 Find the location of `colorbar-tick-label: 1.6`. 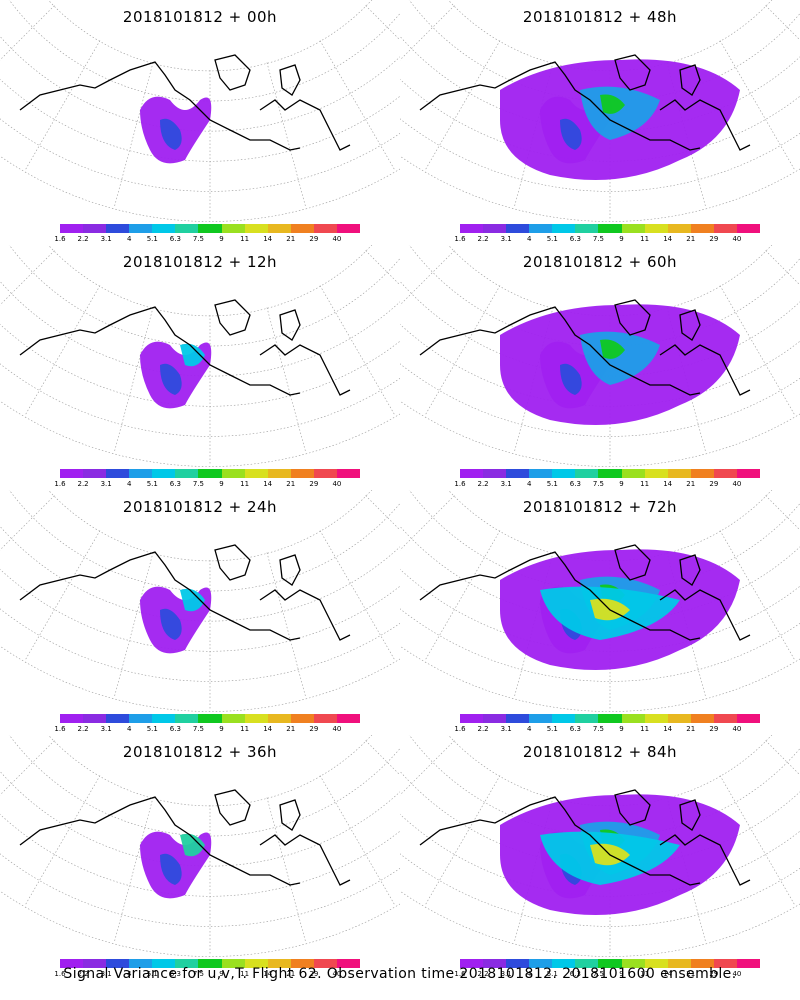

colorbar-tick-label: 1.6 is located at coordinates (60, 974).